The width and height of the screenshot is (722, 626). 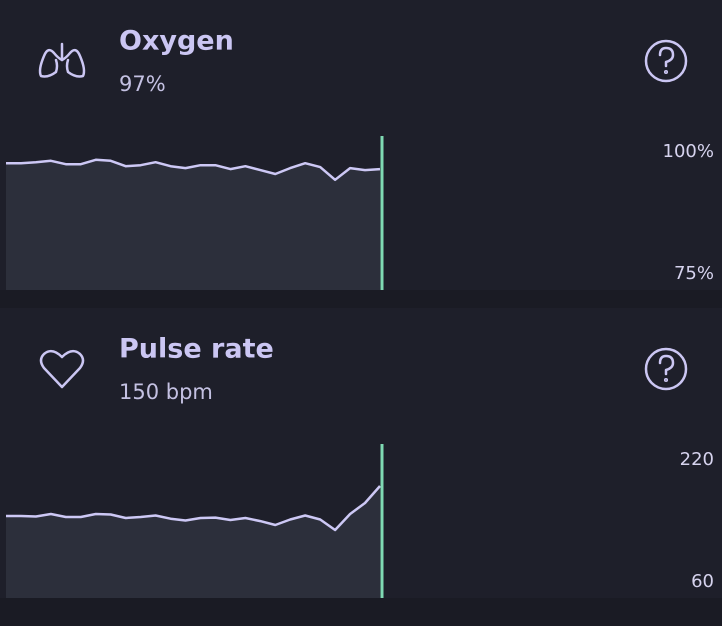 What do you see at coordinates (142, 84) in the screenshot?
I see `panel-value: 97%` at bounding box center [142, 84].